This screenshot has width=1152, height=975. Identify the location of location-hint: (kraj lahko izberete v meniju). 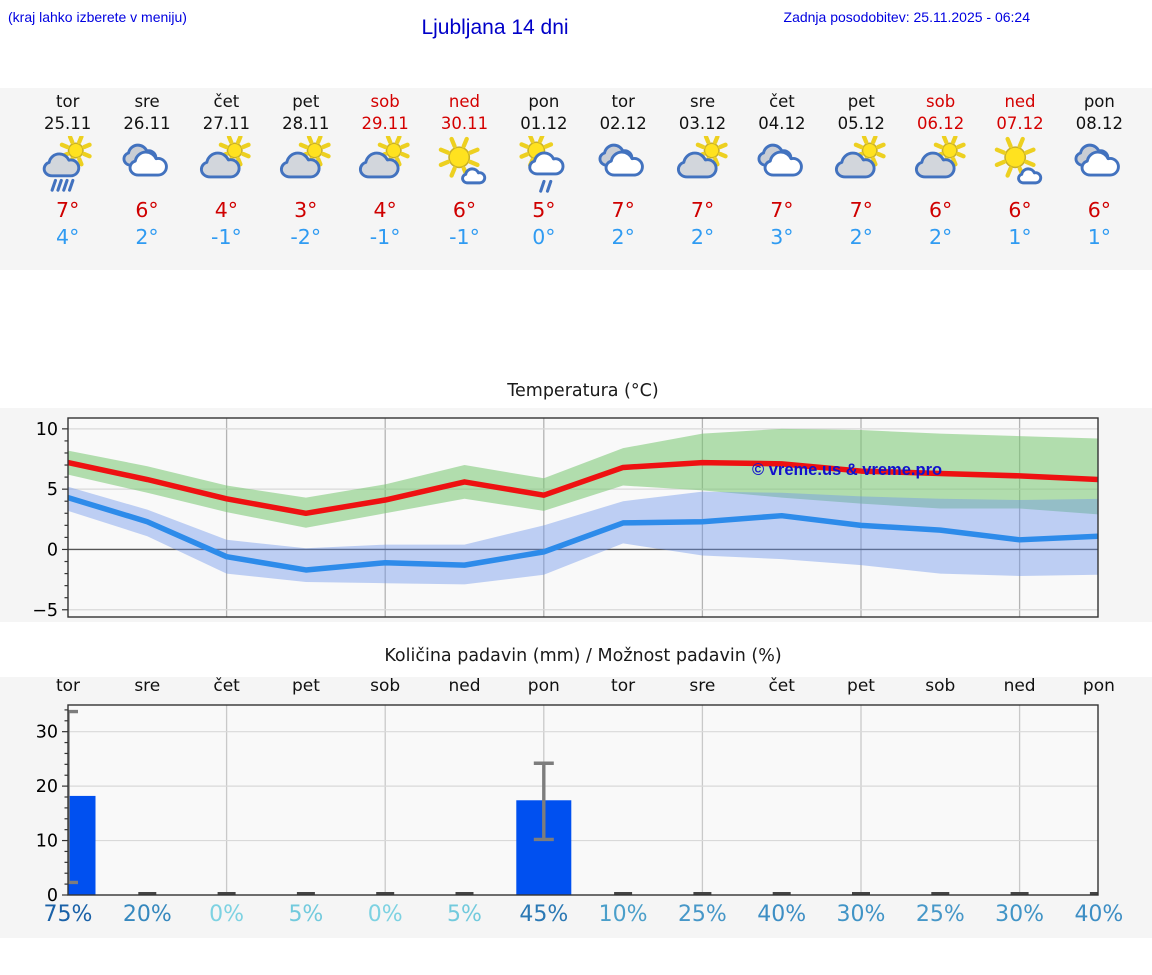
(97, 17).